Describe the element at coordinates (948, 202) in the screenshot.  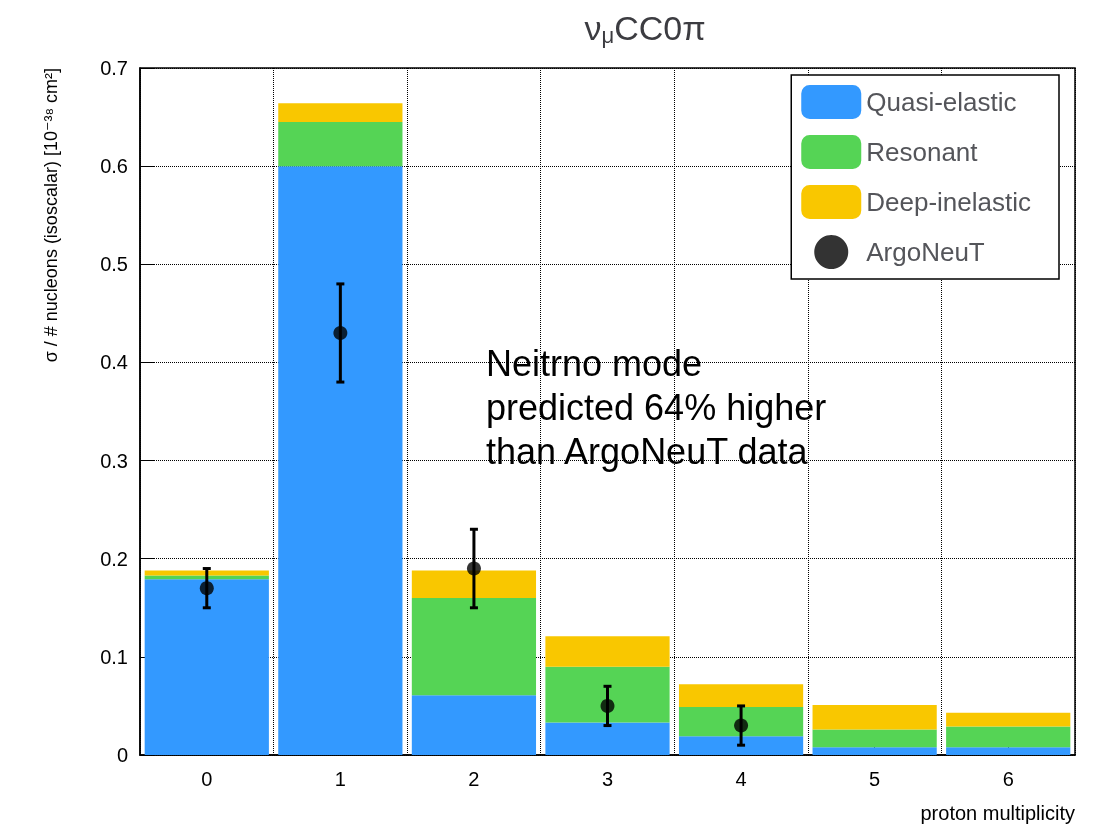
I see `legend-label: Deep-inelastic` at that location.